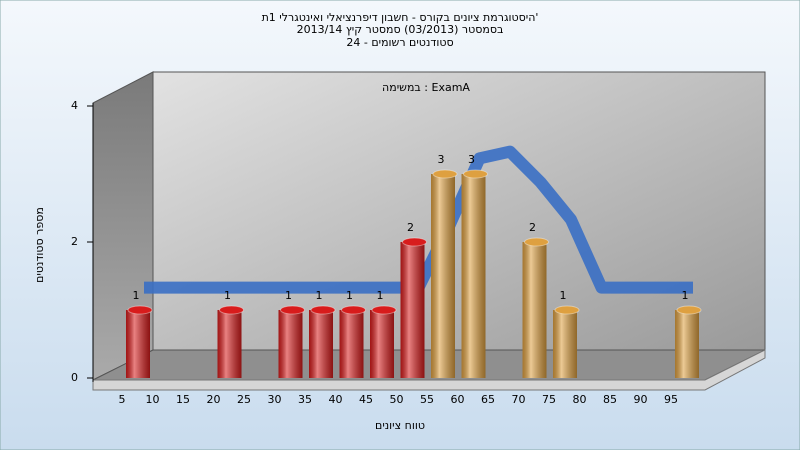 The image size is (800, 454). What do you see at coordinates (488, 399) in the screenshot?
I see `x-tick-label: 65` at bounding box center [488, 399].